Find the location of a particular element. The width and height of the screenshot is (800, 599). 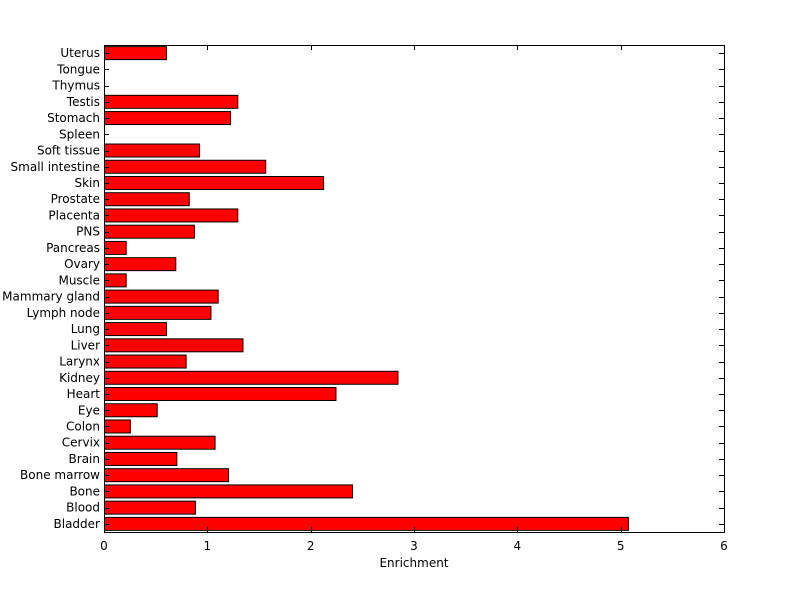

bar-blood is located at coordinates (150, 507).